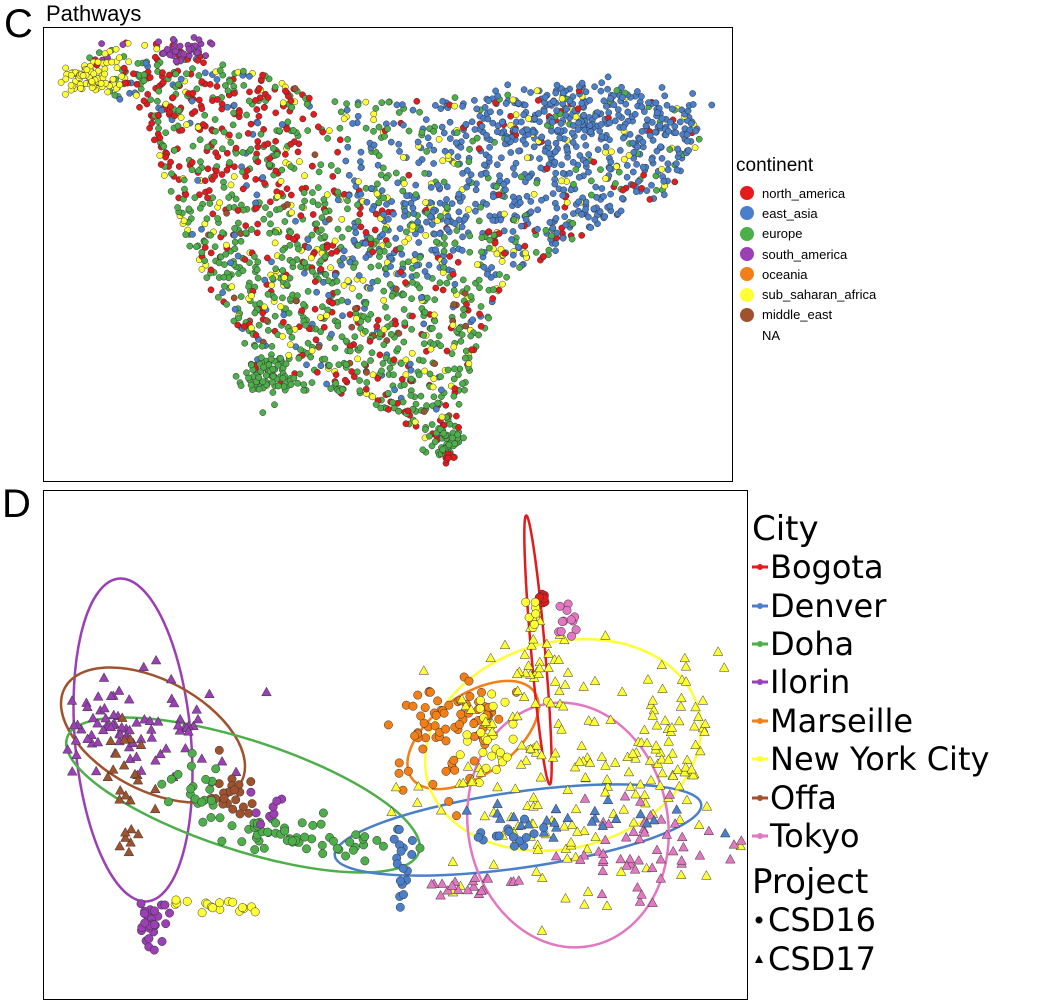 The width and height of the screenshot is (1040, 1003). What do you see at coordinates (896, 939) in the screenshot?
I see `panel-d-shape-legend-items: CSD16 CSD17` at bounding box center [896, 939].